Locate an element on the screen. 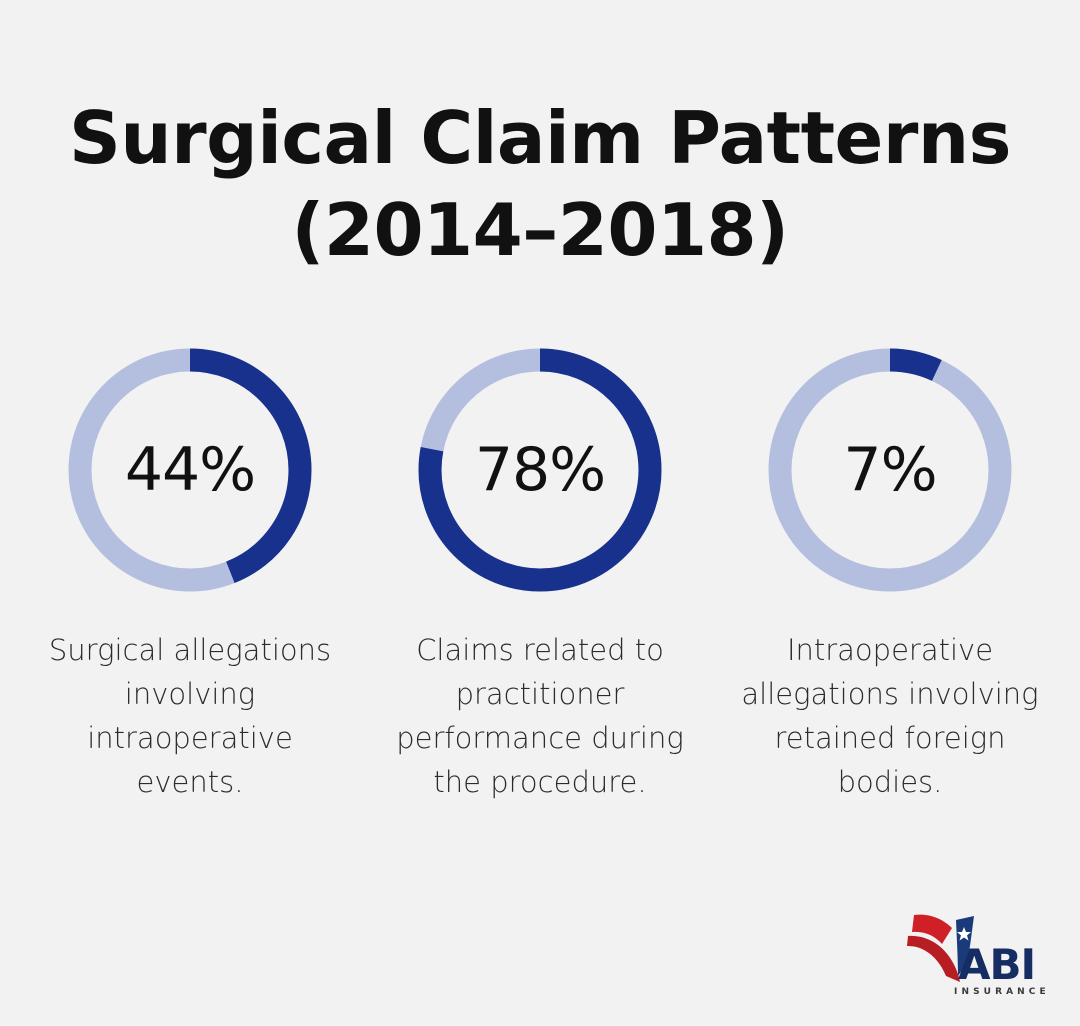 The image size is (1080, 1026). logo-brand-text: ABI is located at coordinates (996, 964).